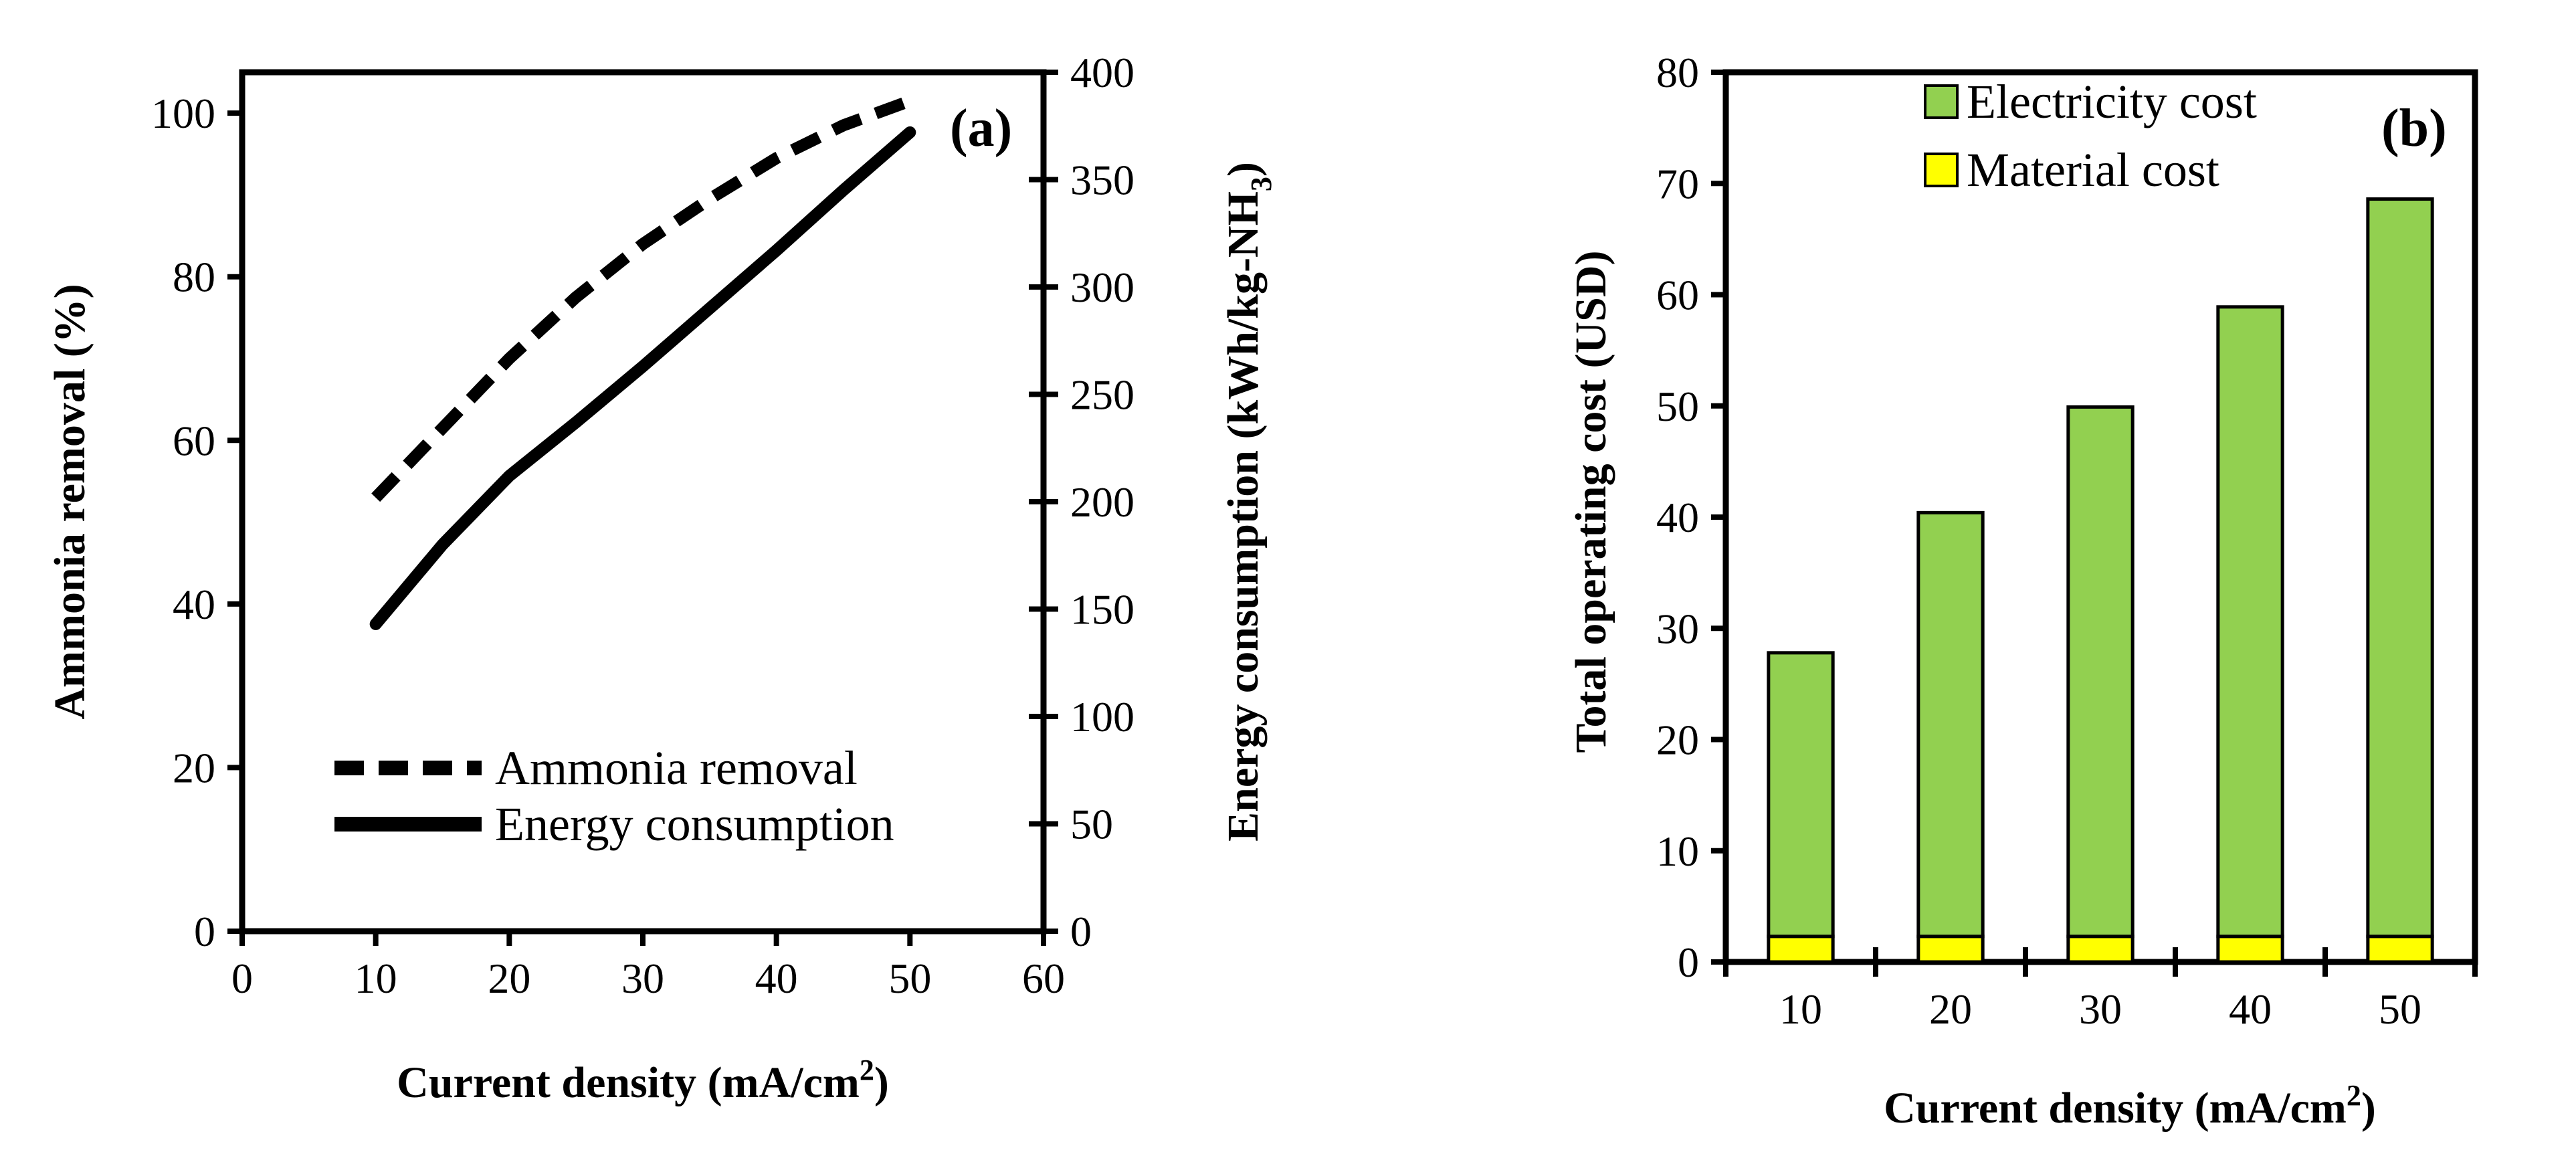 The height and width of the screenshot is (1168, 2576). I want to click on a-y-tick-label: 0, so click(204, 931).